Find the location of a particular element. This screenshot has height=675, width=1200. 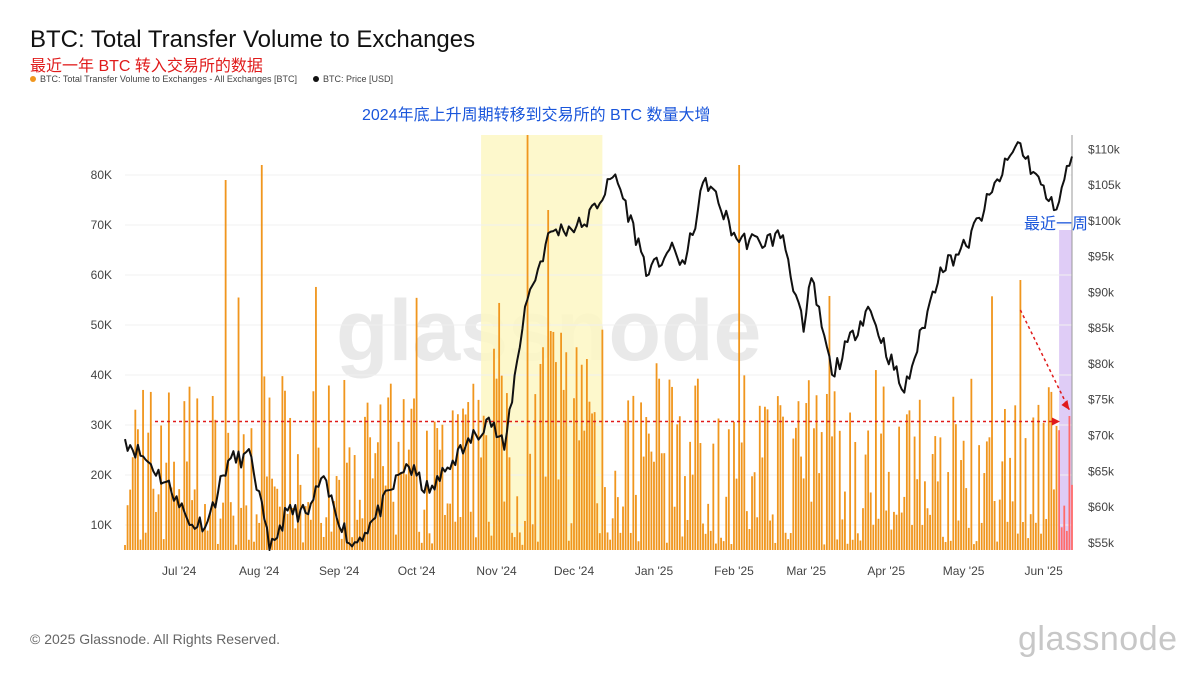

x-tick-label: Mar '25 is located at coordinates (806, 571).